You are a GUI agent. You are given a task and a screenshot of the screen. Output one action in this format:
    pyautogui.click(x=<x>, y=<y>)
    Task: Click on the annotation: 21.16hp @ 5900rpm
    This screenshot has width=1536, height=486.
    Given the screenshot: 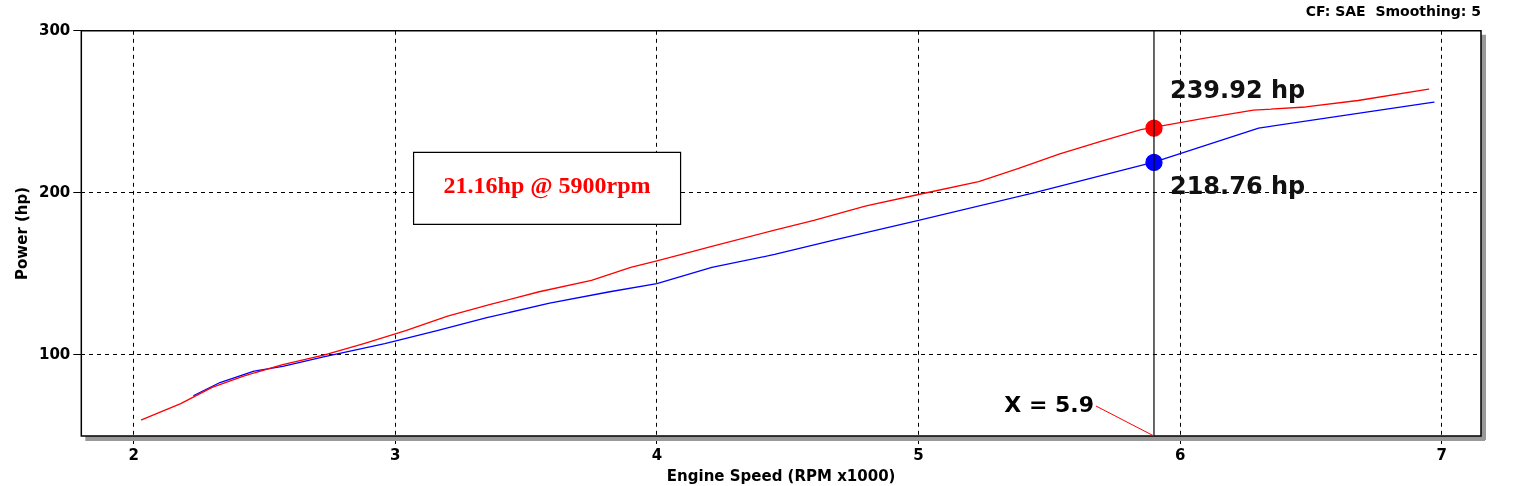 What is the action you would take?
    pyautogui.click(x=547, y=185)
    